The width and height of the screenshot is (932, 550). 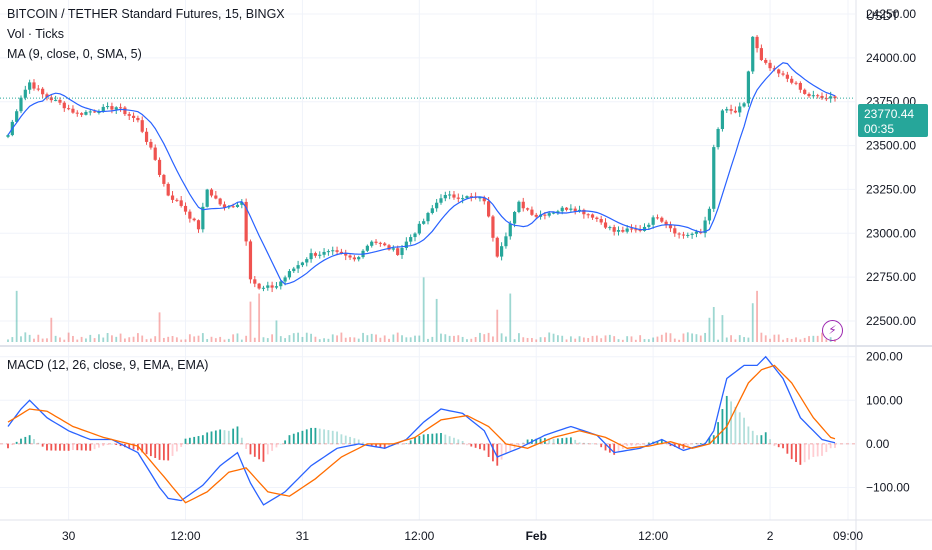 I want to click on time-tick-label: 2, so click(x=770, y=536).